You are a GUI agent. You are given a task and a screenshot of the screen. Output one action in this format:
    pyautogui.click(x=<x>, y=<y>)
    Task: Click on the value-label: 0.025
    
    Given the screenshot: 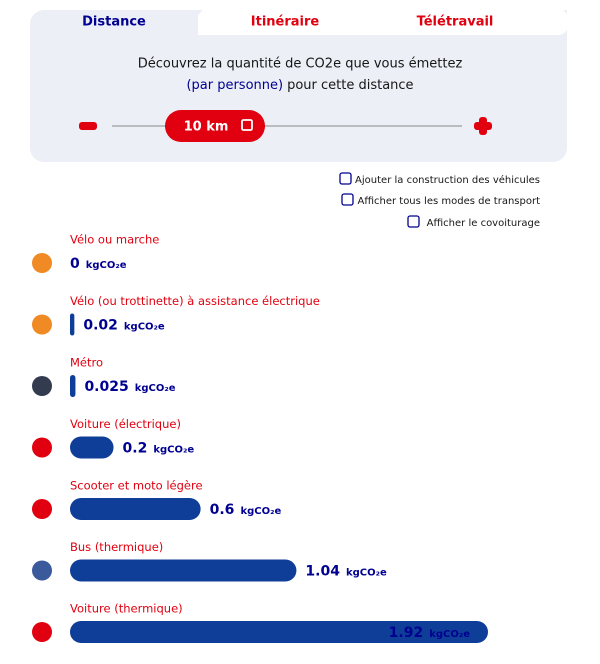 What is the action you would take?
    pyautogui.click(x=106, y=387)
    